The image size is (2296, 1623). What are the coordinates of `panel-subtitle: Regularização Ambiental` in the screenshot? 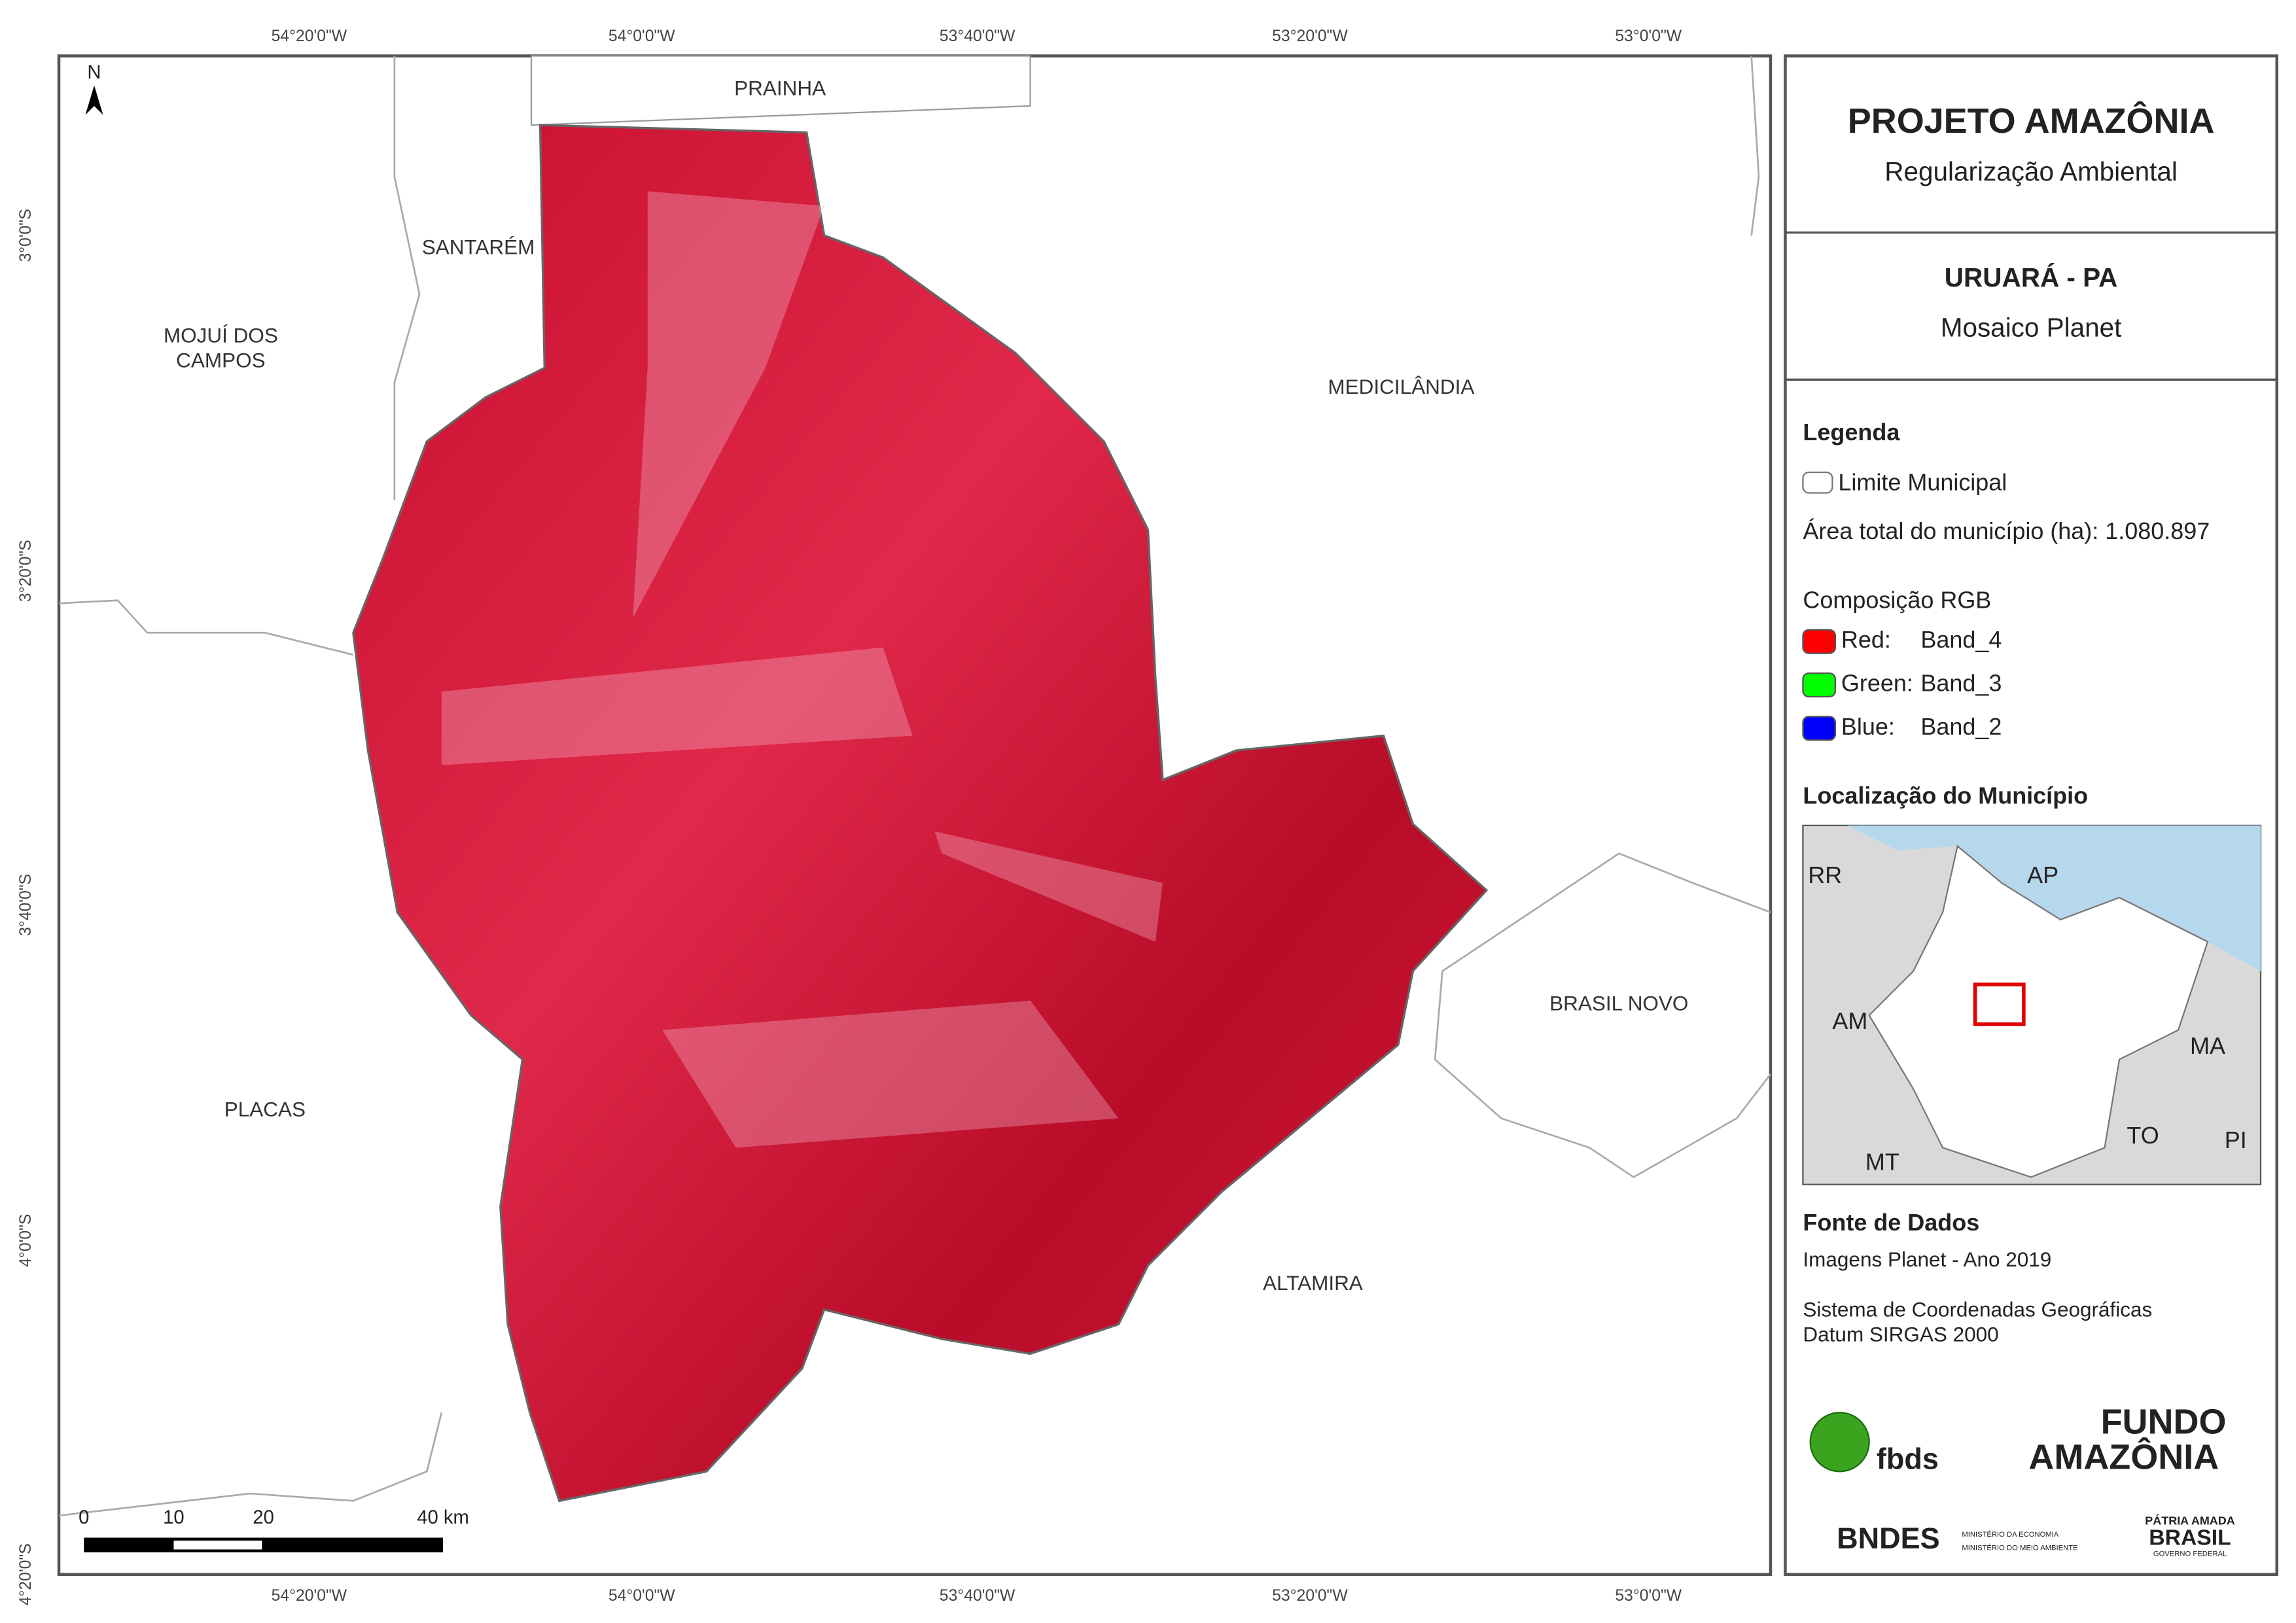 It's located at (2031, 171).